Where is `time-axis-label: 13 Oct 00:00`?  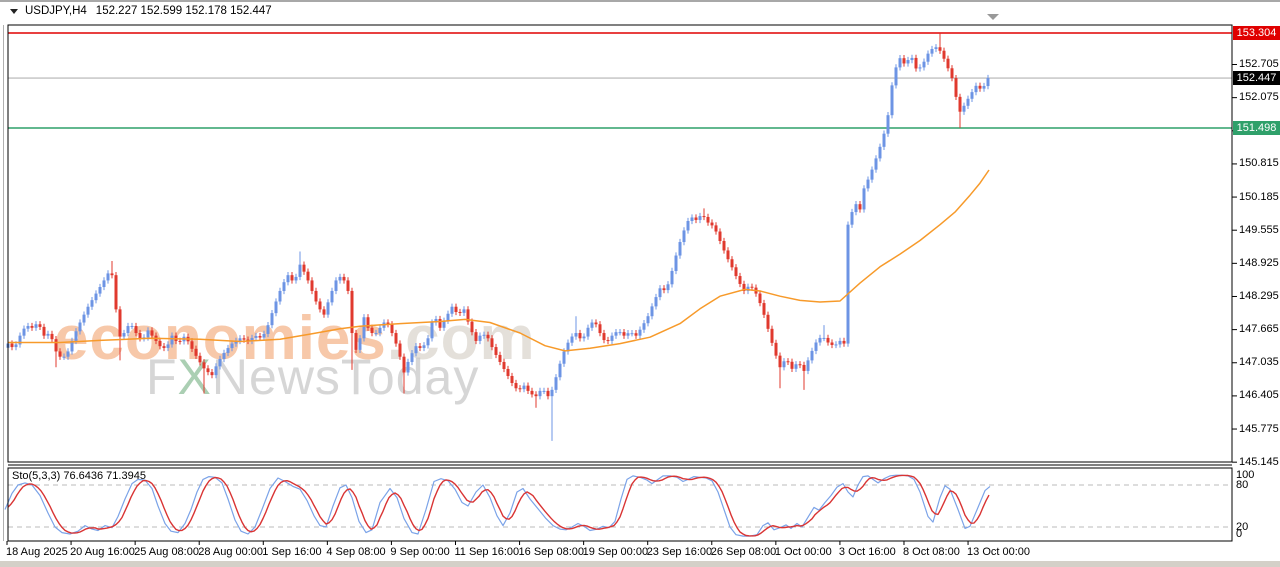
time-axis-label: 13 Oct 00:00 is located at coordinates (999, 552).